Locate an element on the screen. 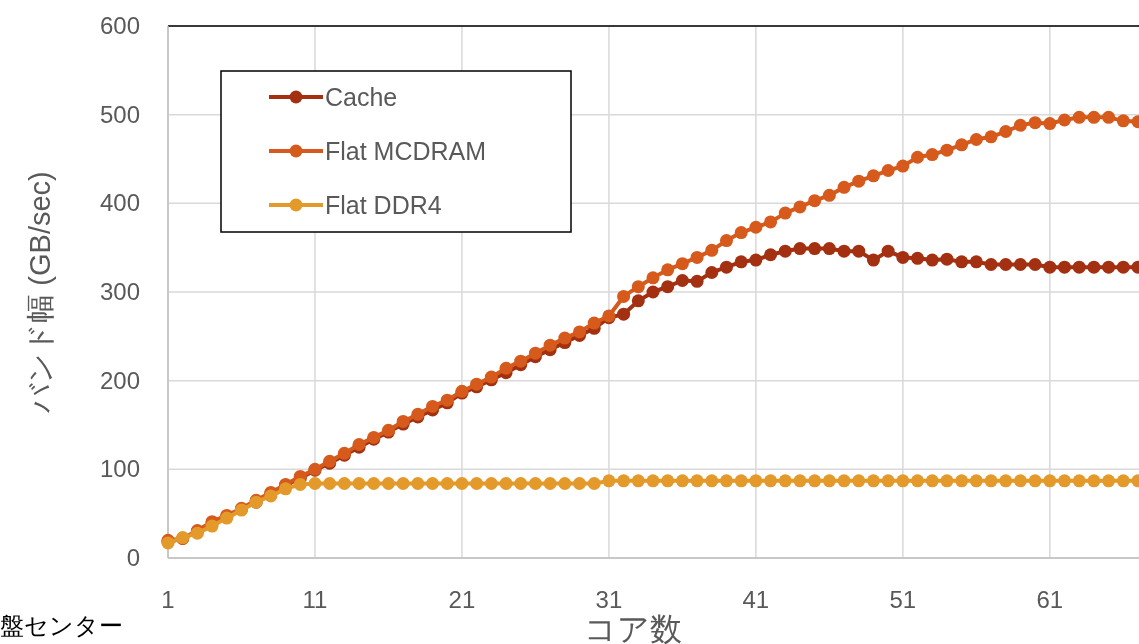 This screenshot has height=644, width=1139. x-tick-label: 21 is located at coordinates (462, 599).